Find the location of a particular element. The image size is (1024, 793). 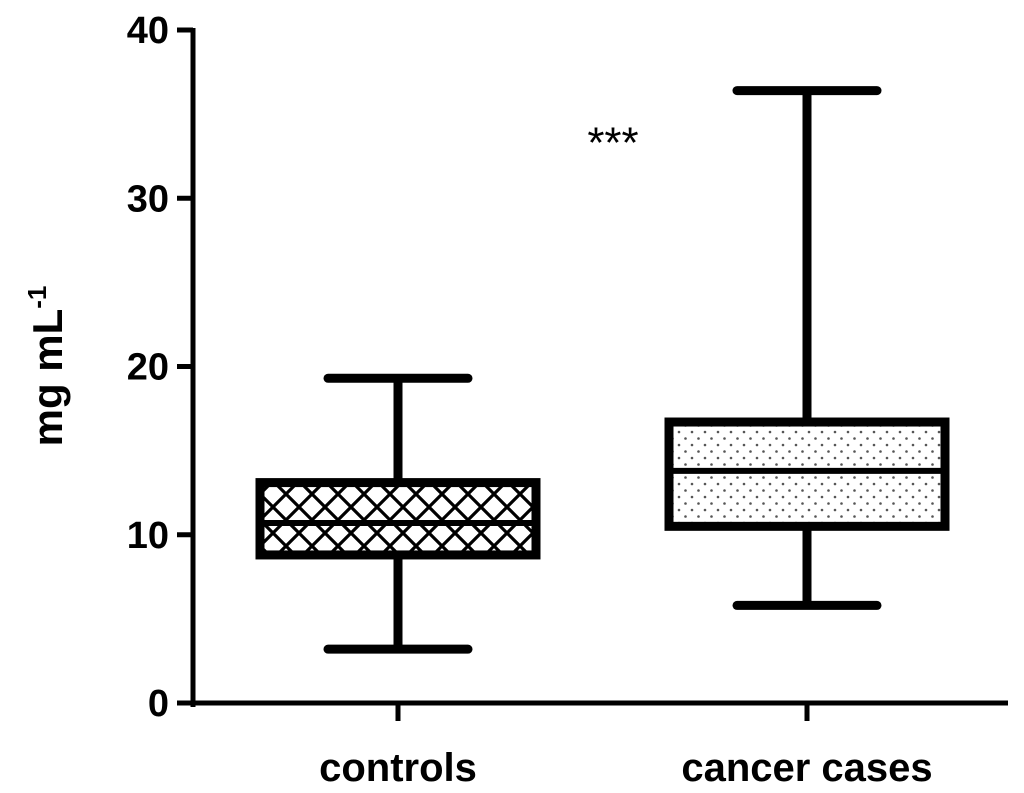

y-axis-title-text: mg mL is located at coordinates (47, 378).